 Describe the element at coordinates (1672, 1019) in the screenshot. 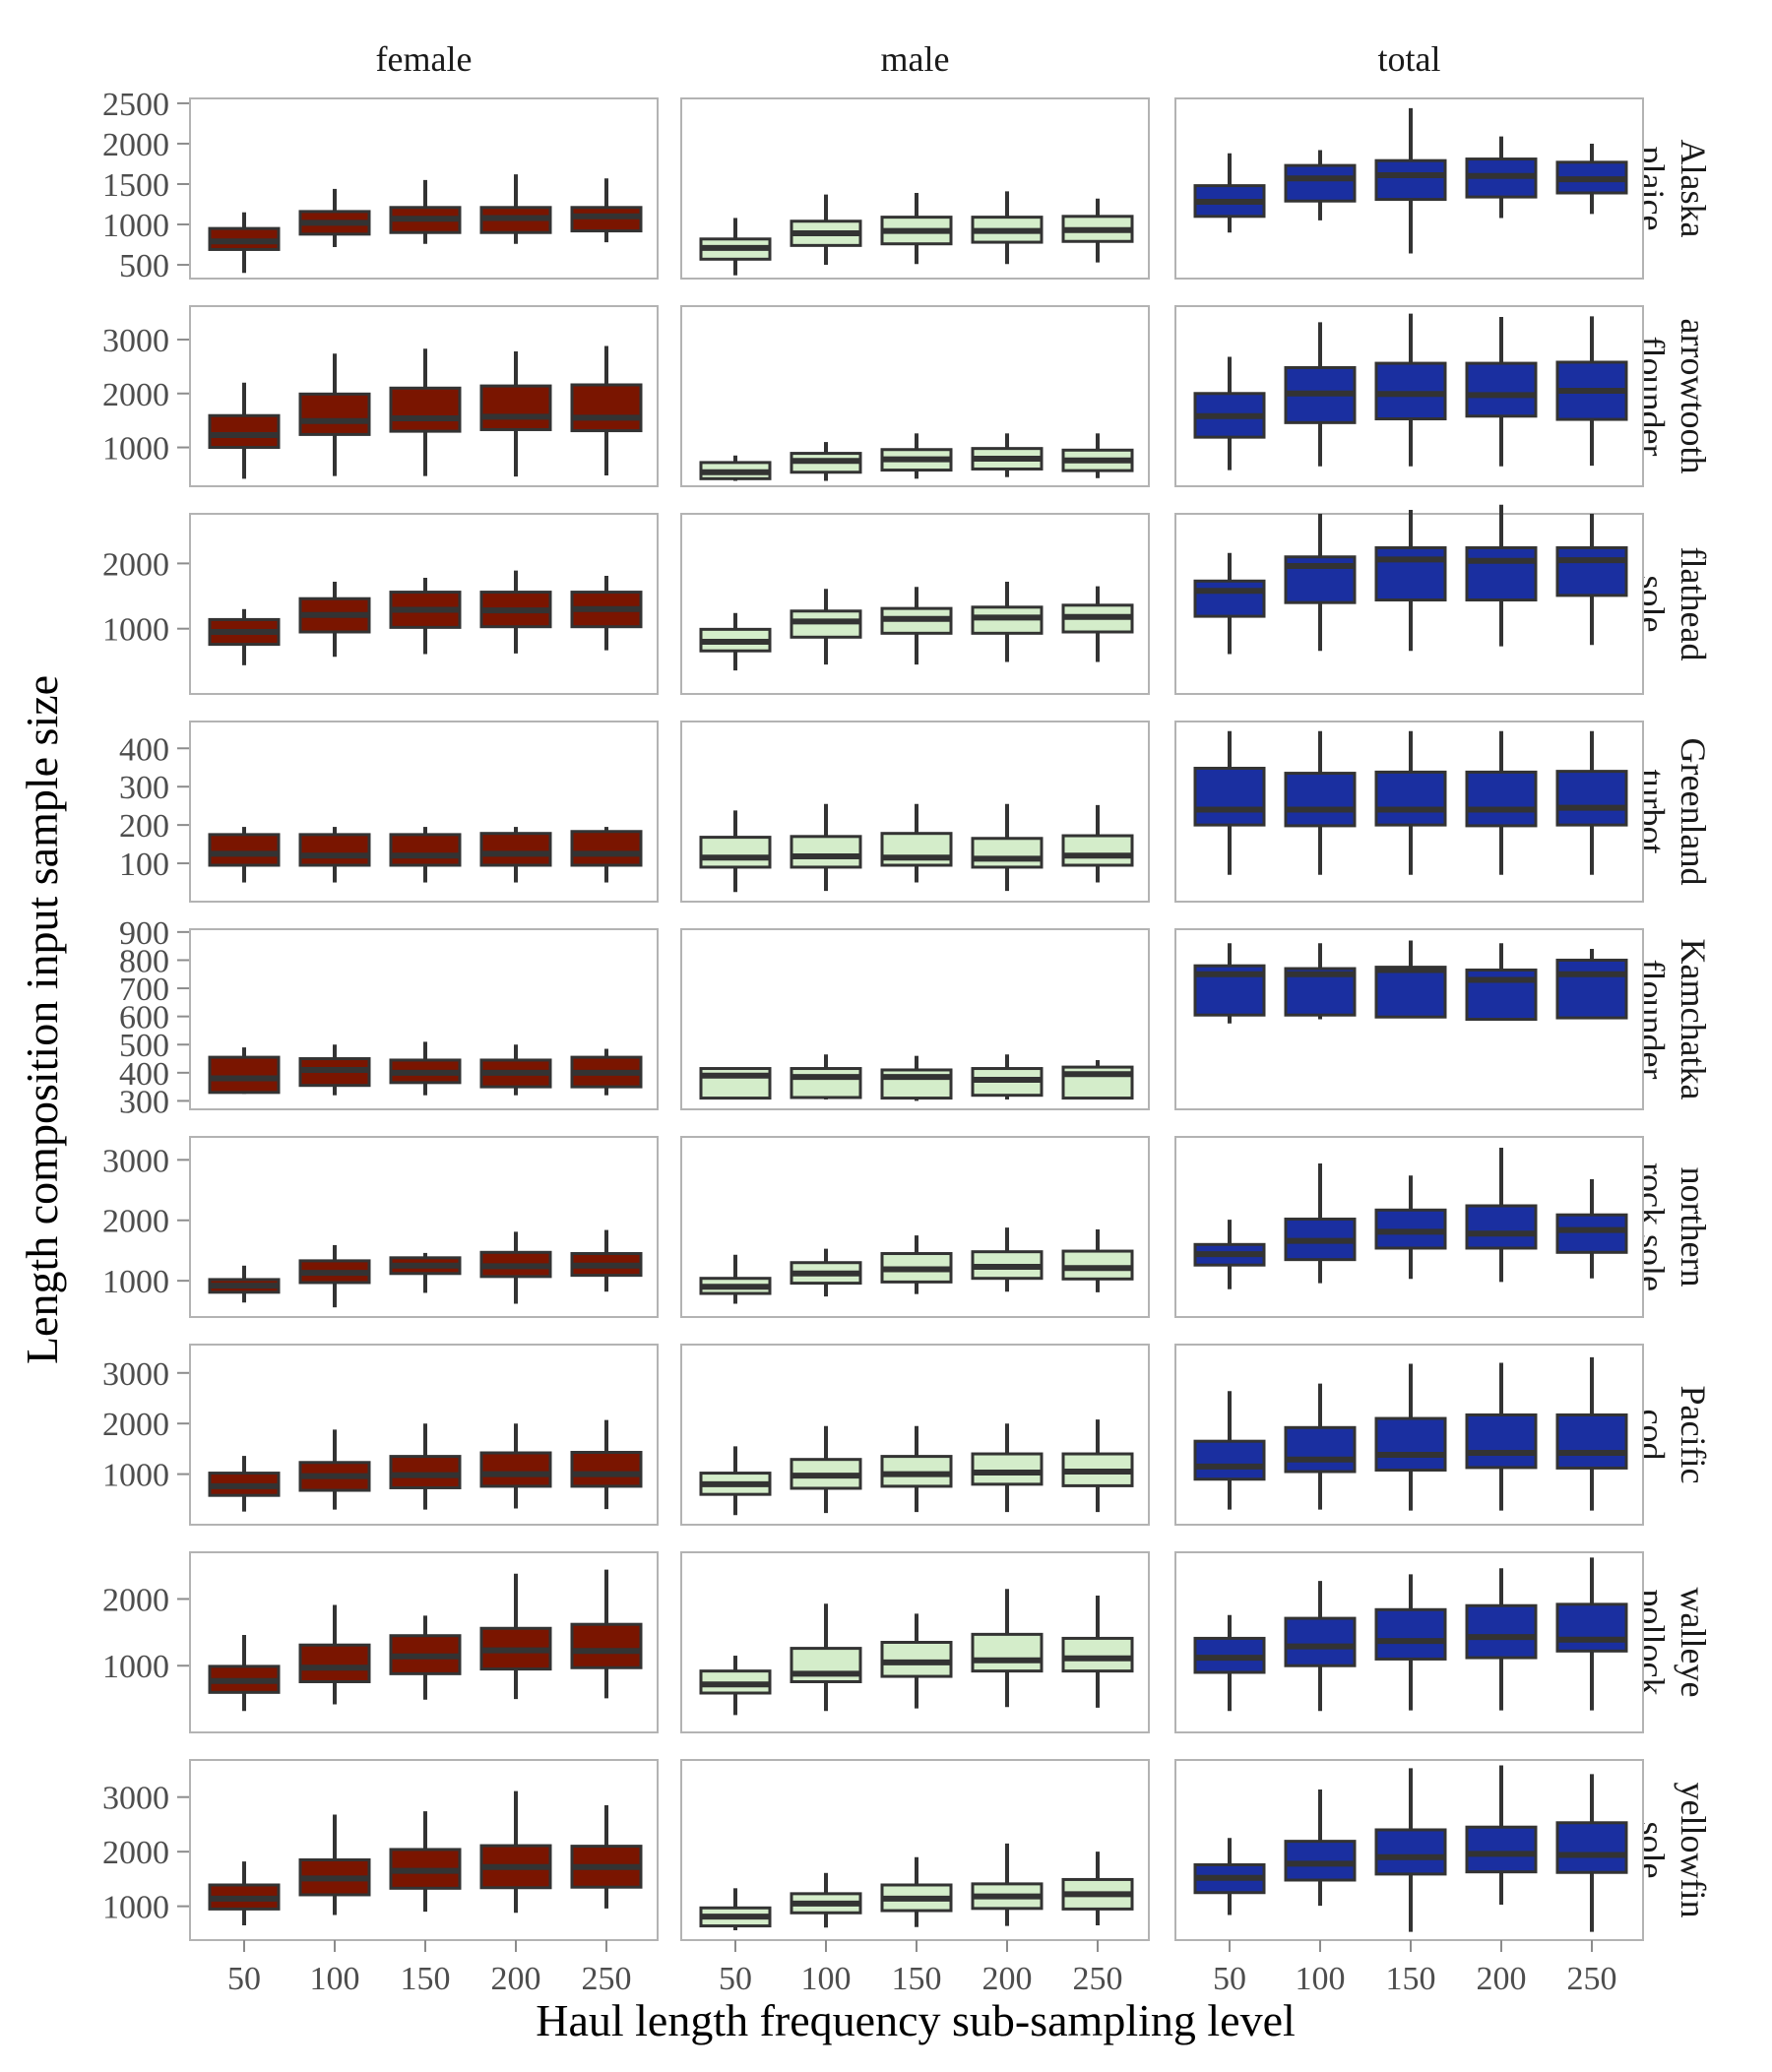

I see `row-strip-label: Kamchatkaflounder` at that location.